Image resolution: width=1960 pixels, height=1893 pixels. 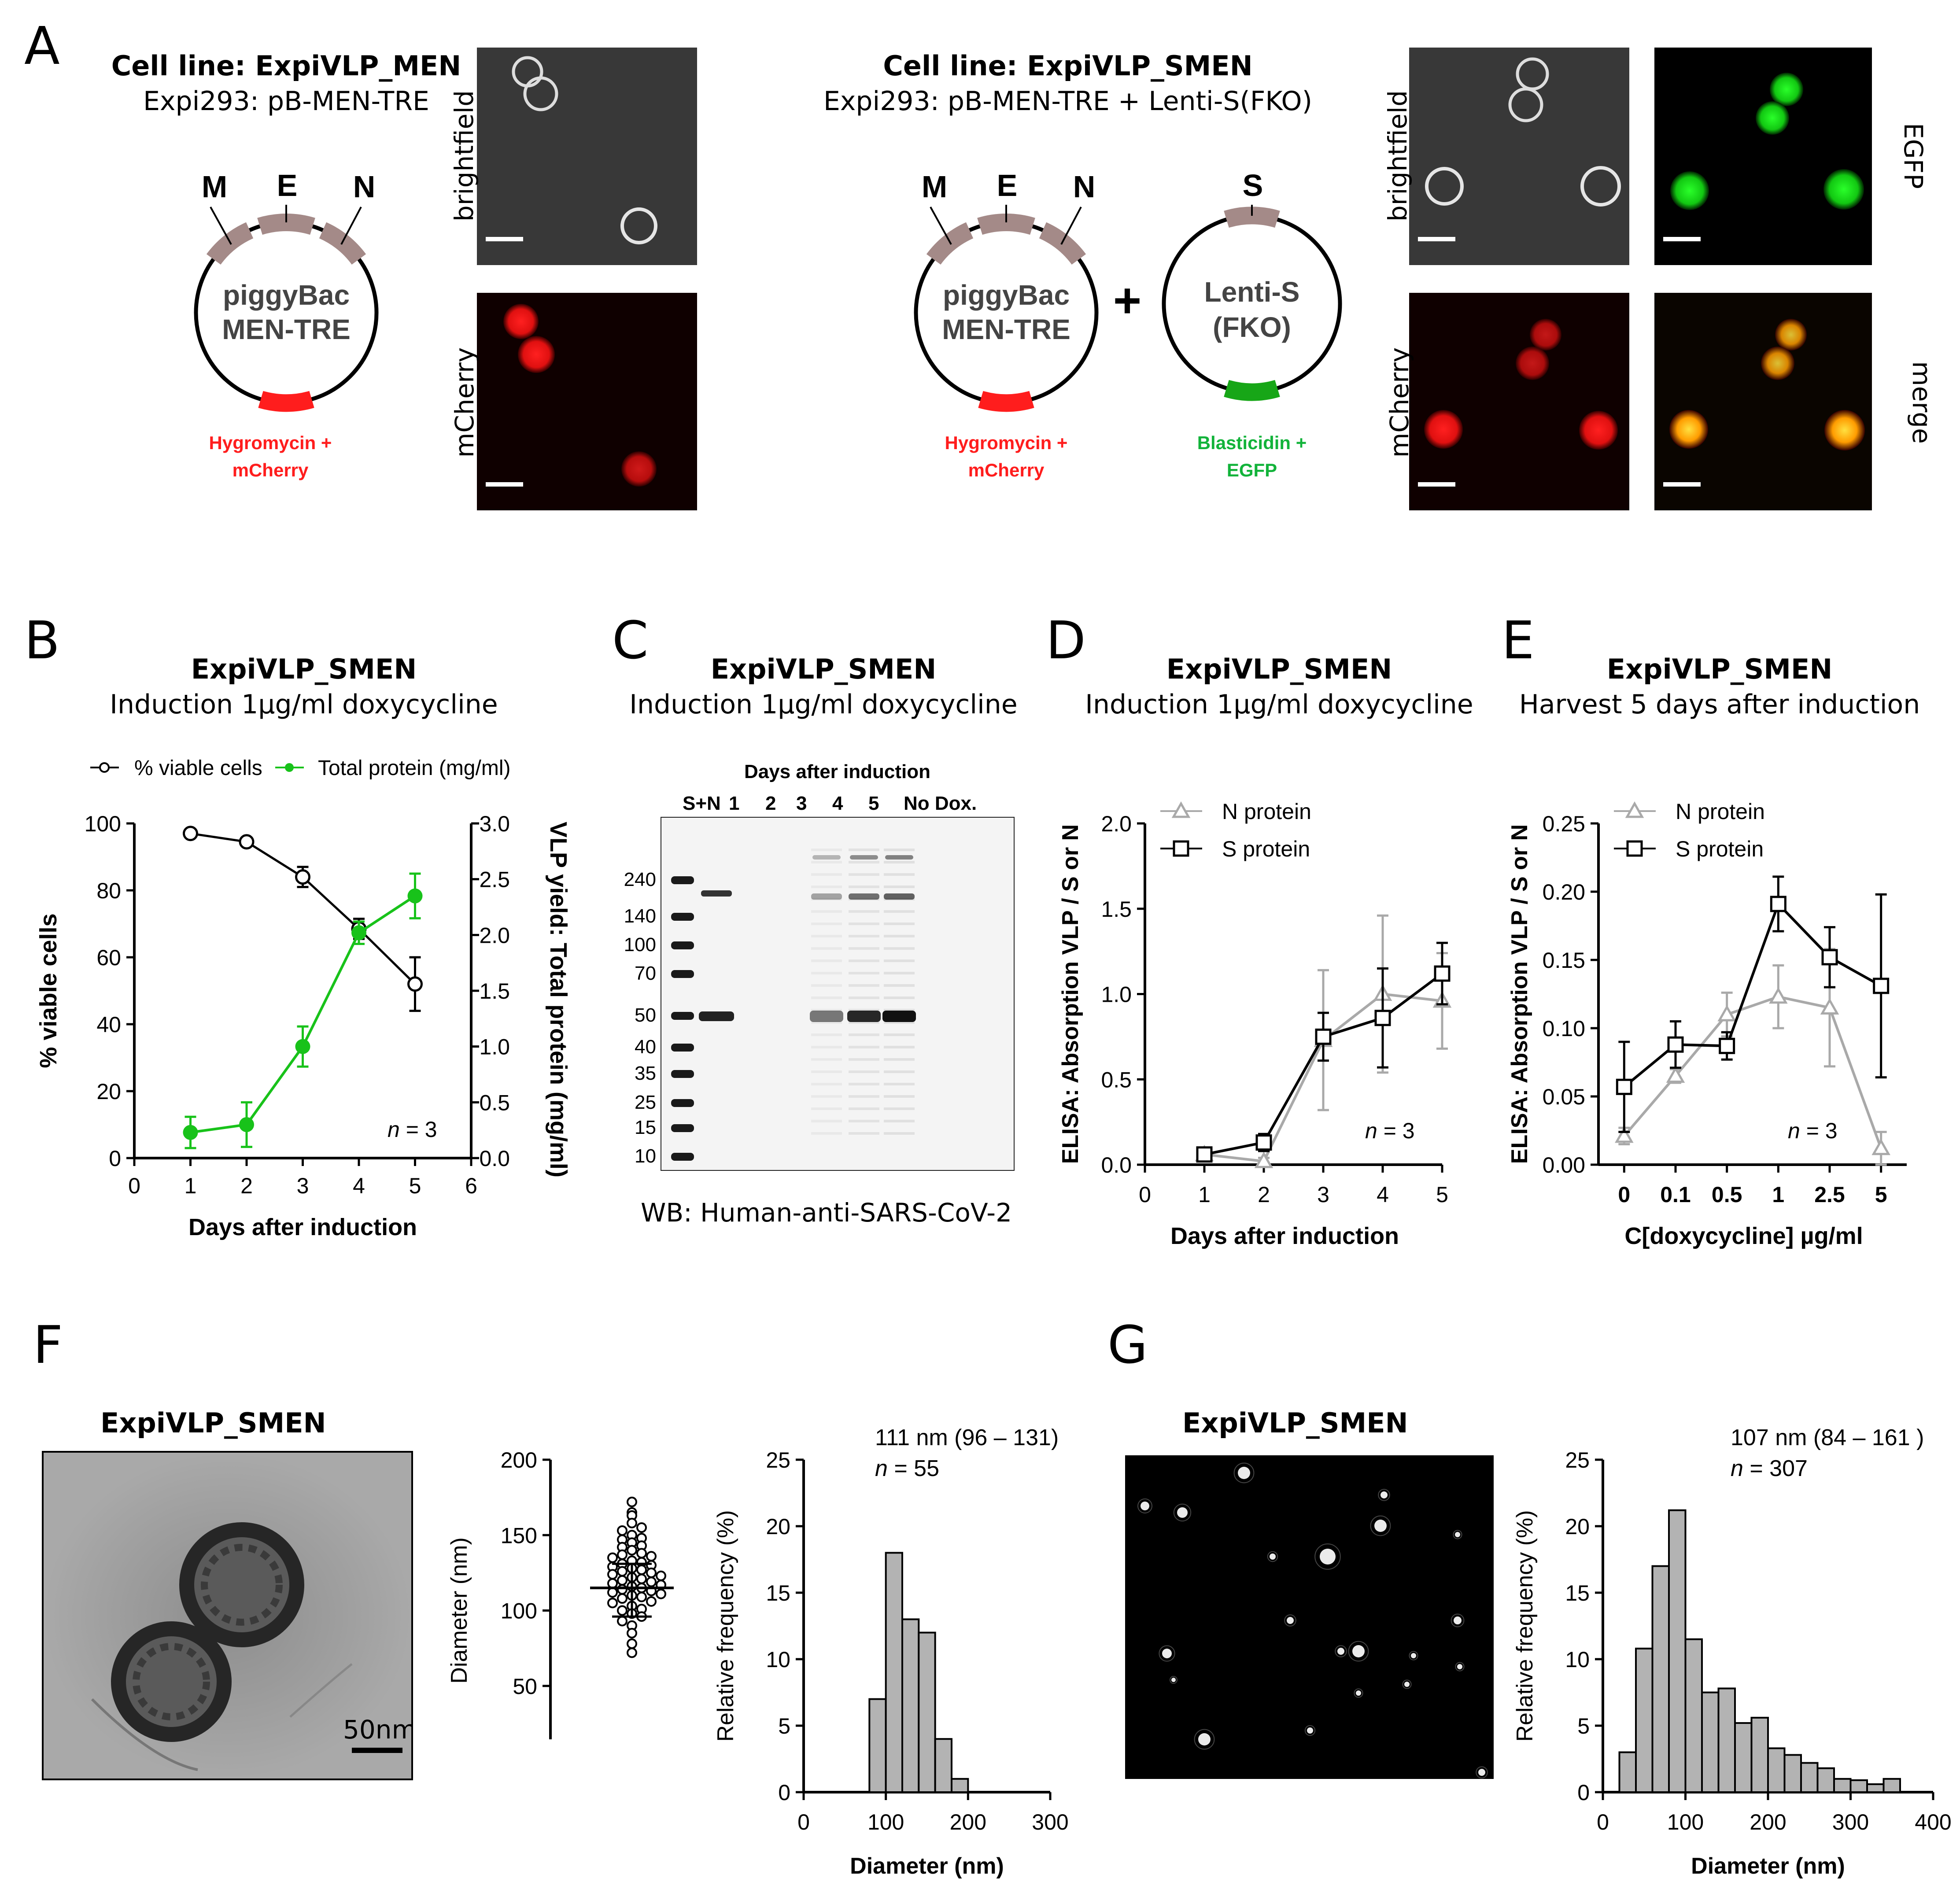 I want to click on tem-scale-bar, so click(x=377, y=1750).